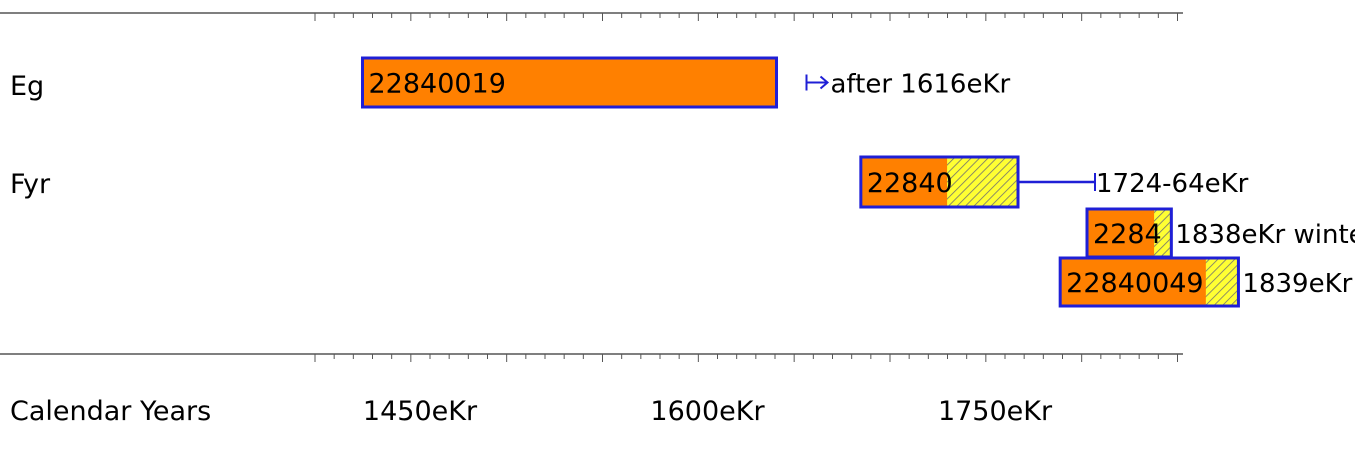 This screenshot has width=1355, height=454. Describe the element at coordinates (110, 411) in the screenshot. I see `x-axis-title: Calendar Years` at that location.